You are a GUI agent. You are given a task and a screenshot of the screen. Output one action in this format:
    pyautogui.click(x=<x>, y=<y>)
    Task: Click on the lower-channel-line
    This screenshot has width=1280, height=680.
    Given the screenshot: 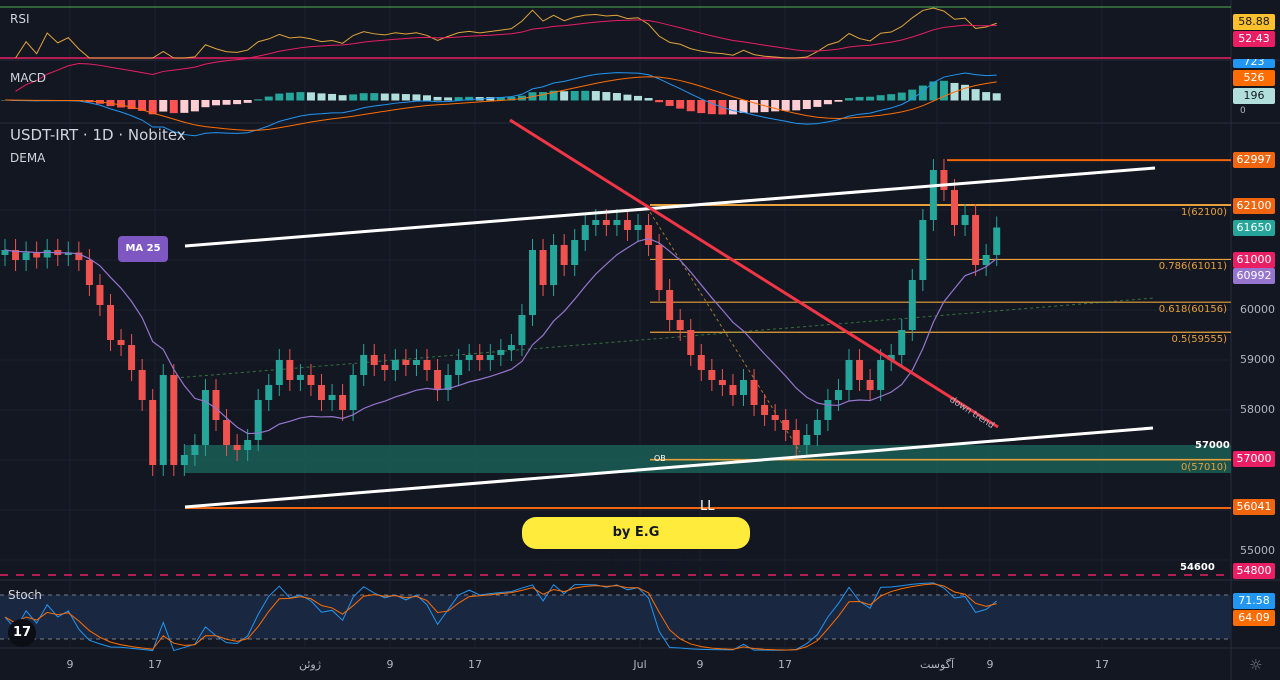 What is the action you would take?
    pyautogui.click(x=669, y=467)
    